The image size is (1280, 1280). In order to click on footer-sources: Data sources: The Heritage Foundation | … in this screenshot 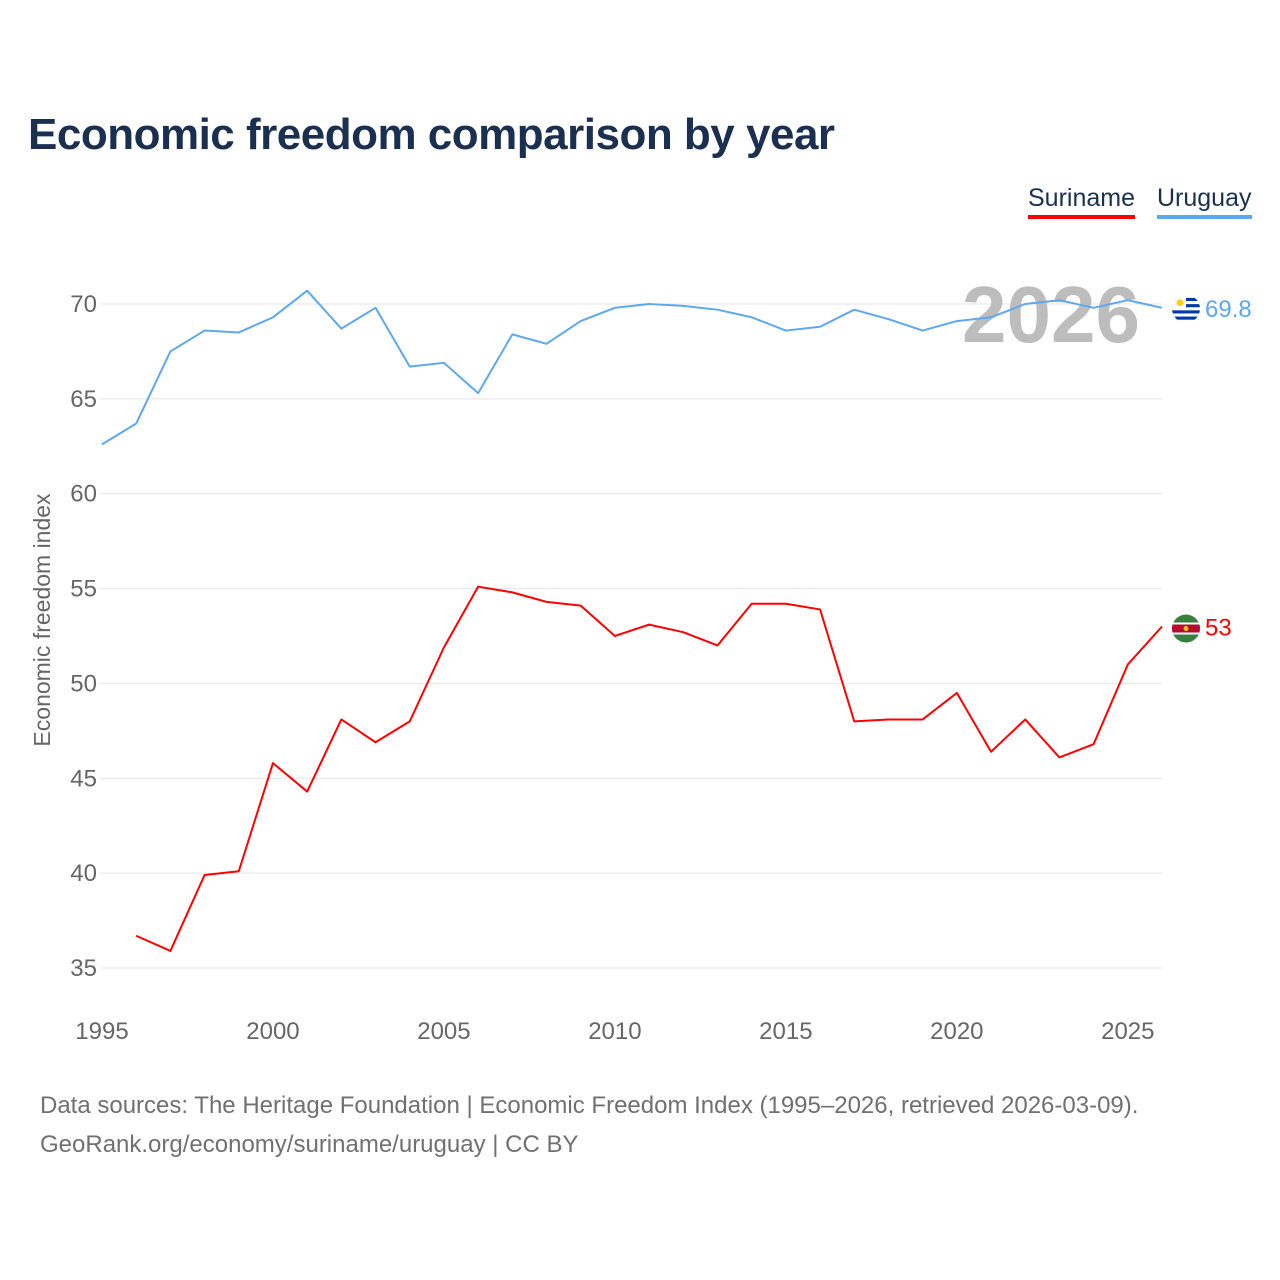, I will do `click(589, 1105)`.